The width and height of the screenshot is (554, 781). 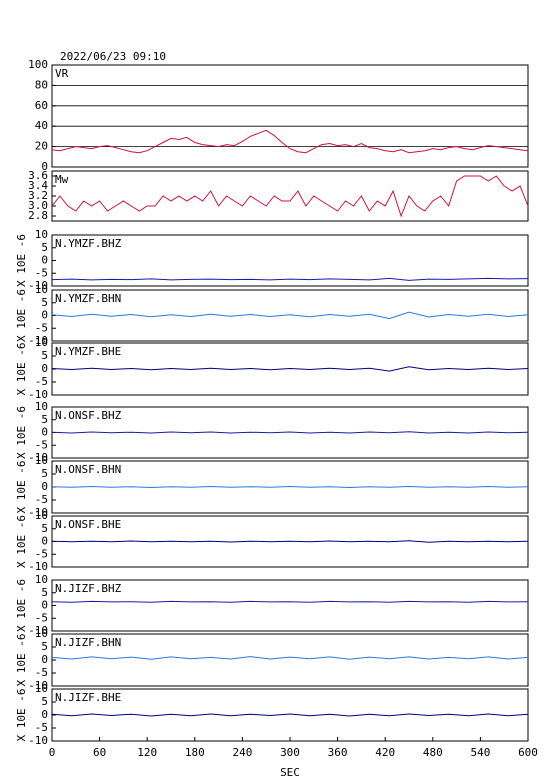 I want to click on series-label: Mw, so click(x=62, y=179).